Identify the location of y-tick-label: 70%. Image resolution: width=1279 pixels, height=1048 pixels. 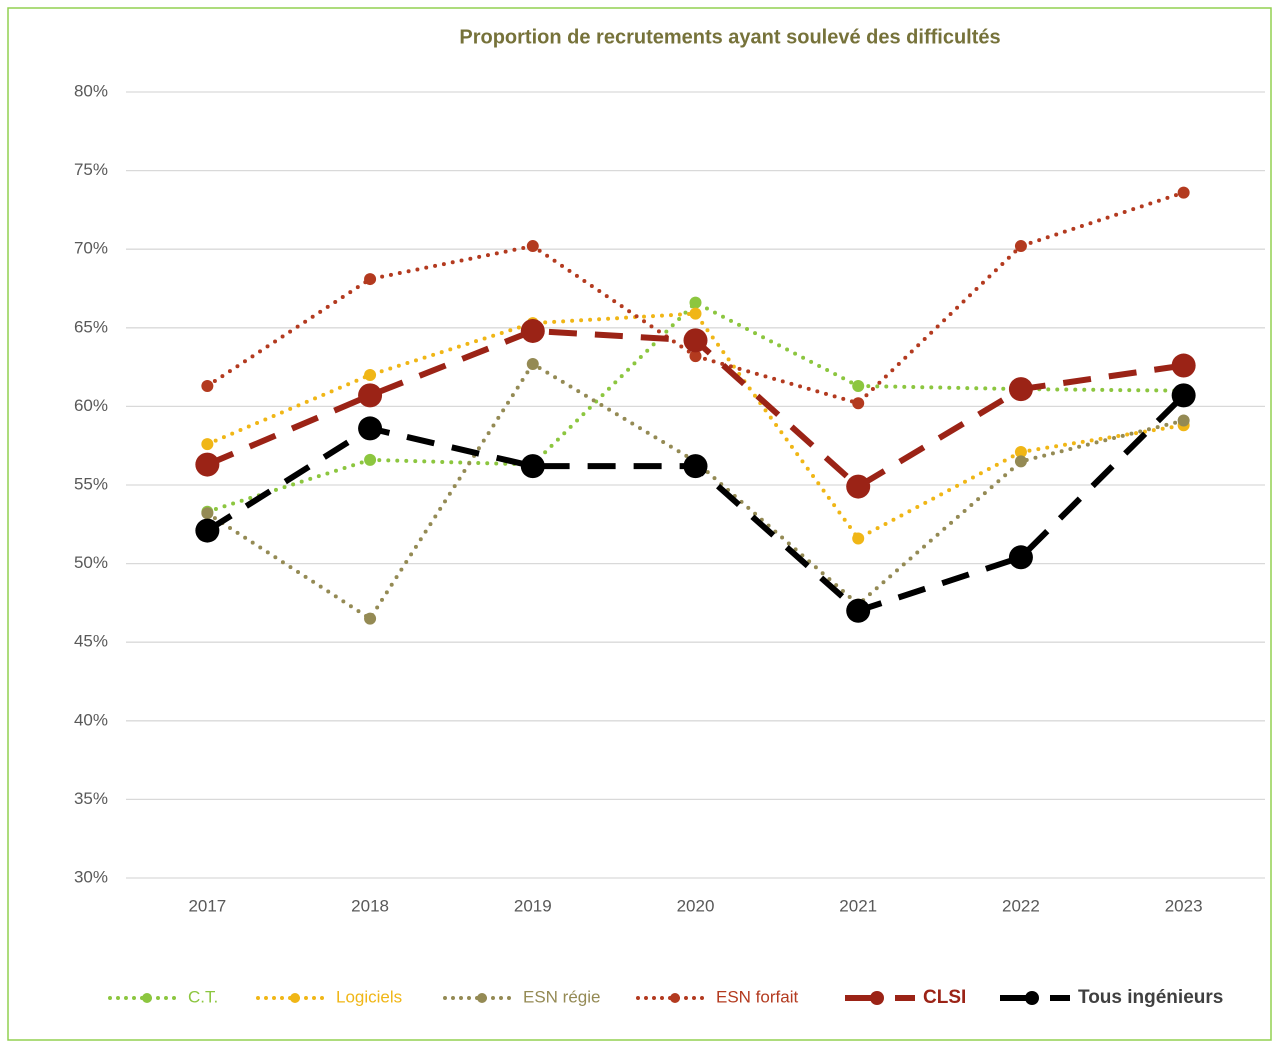
(91, 248).